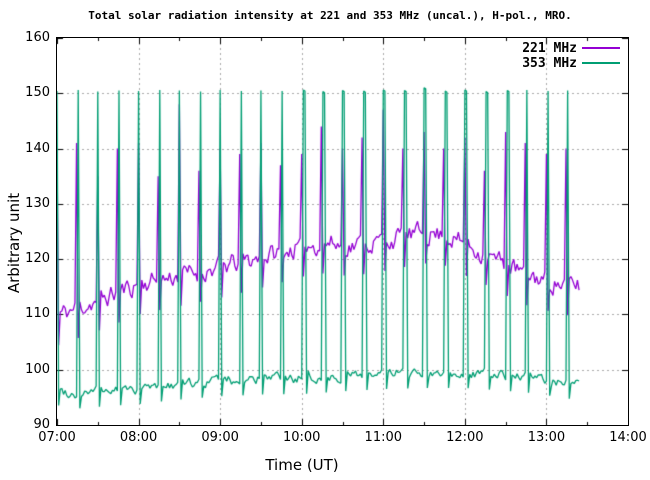 This screenshot has height=480, width=650. Describe the element at coordinates (37, 148) in the screenshot. I see `y-tick-label: 140` at that location.